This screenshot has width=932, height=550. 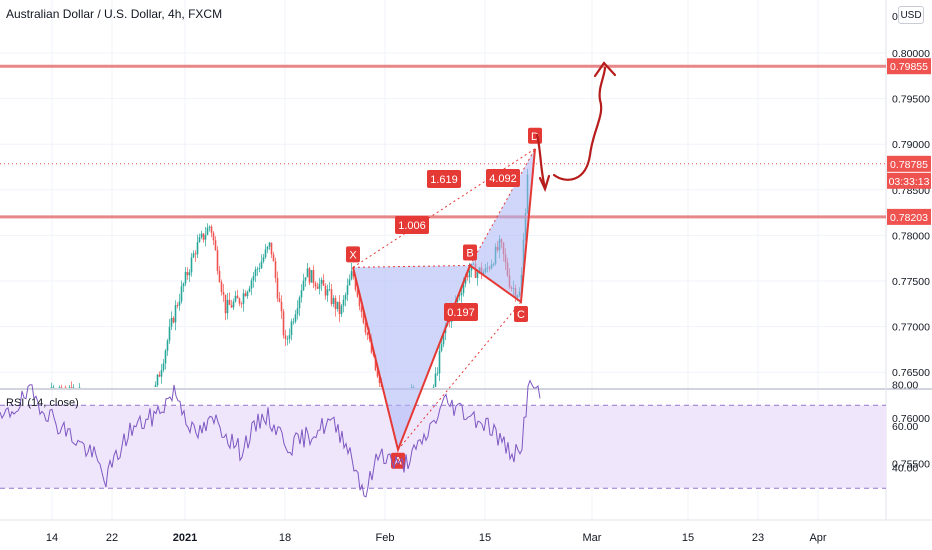 I want to click on pattern-point-label: C, so click(x=521, y=315).